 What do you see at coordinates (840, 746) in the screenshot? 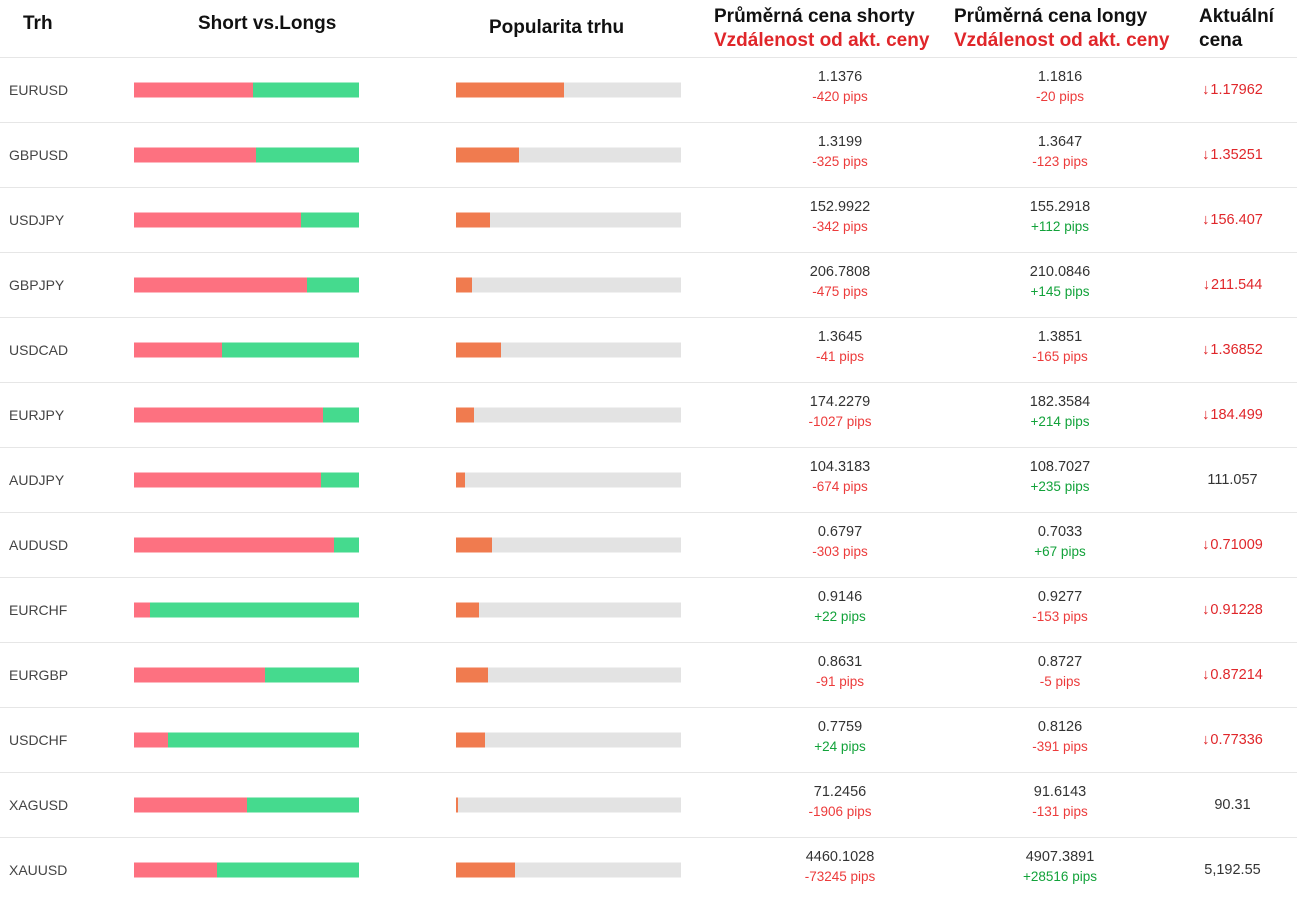
I see `avg-short-distance: +24 pips` at bounding box center [840, 746].